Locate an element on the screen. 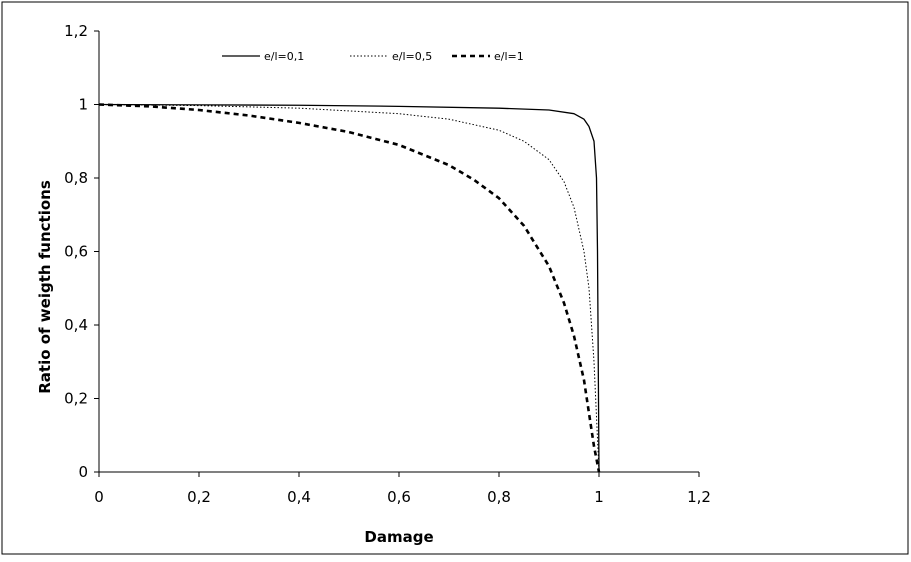 Image resolution: width=911 pixels, height=562 pixels. legend: e/l=0,1 e/l=0,5 e/l=1 is located at coordinates (373, 56).